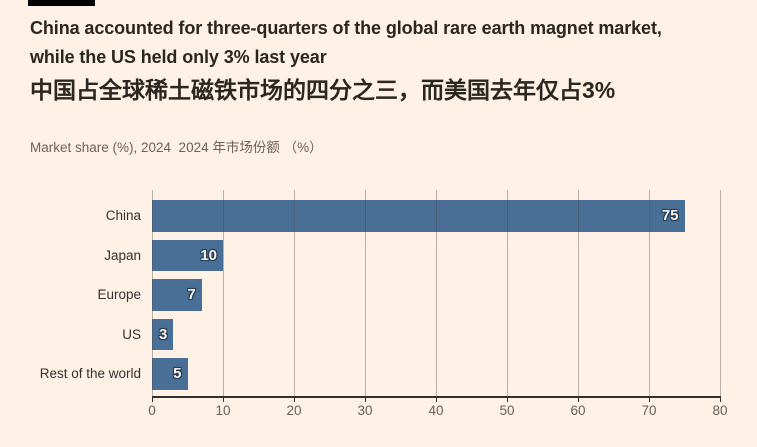 Image resolution: width=757 pixels, height=447 pixels. I want to click on bar-europe: 7, so click(177, 295).